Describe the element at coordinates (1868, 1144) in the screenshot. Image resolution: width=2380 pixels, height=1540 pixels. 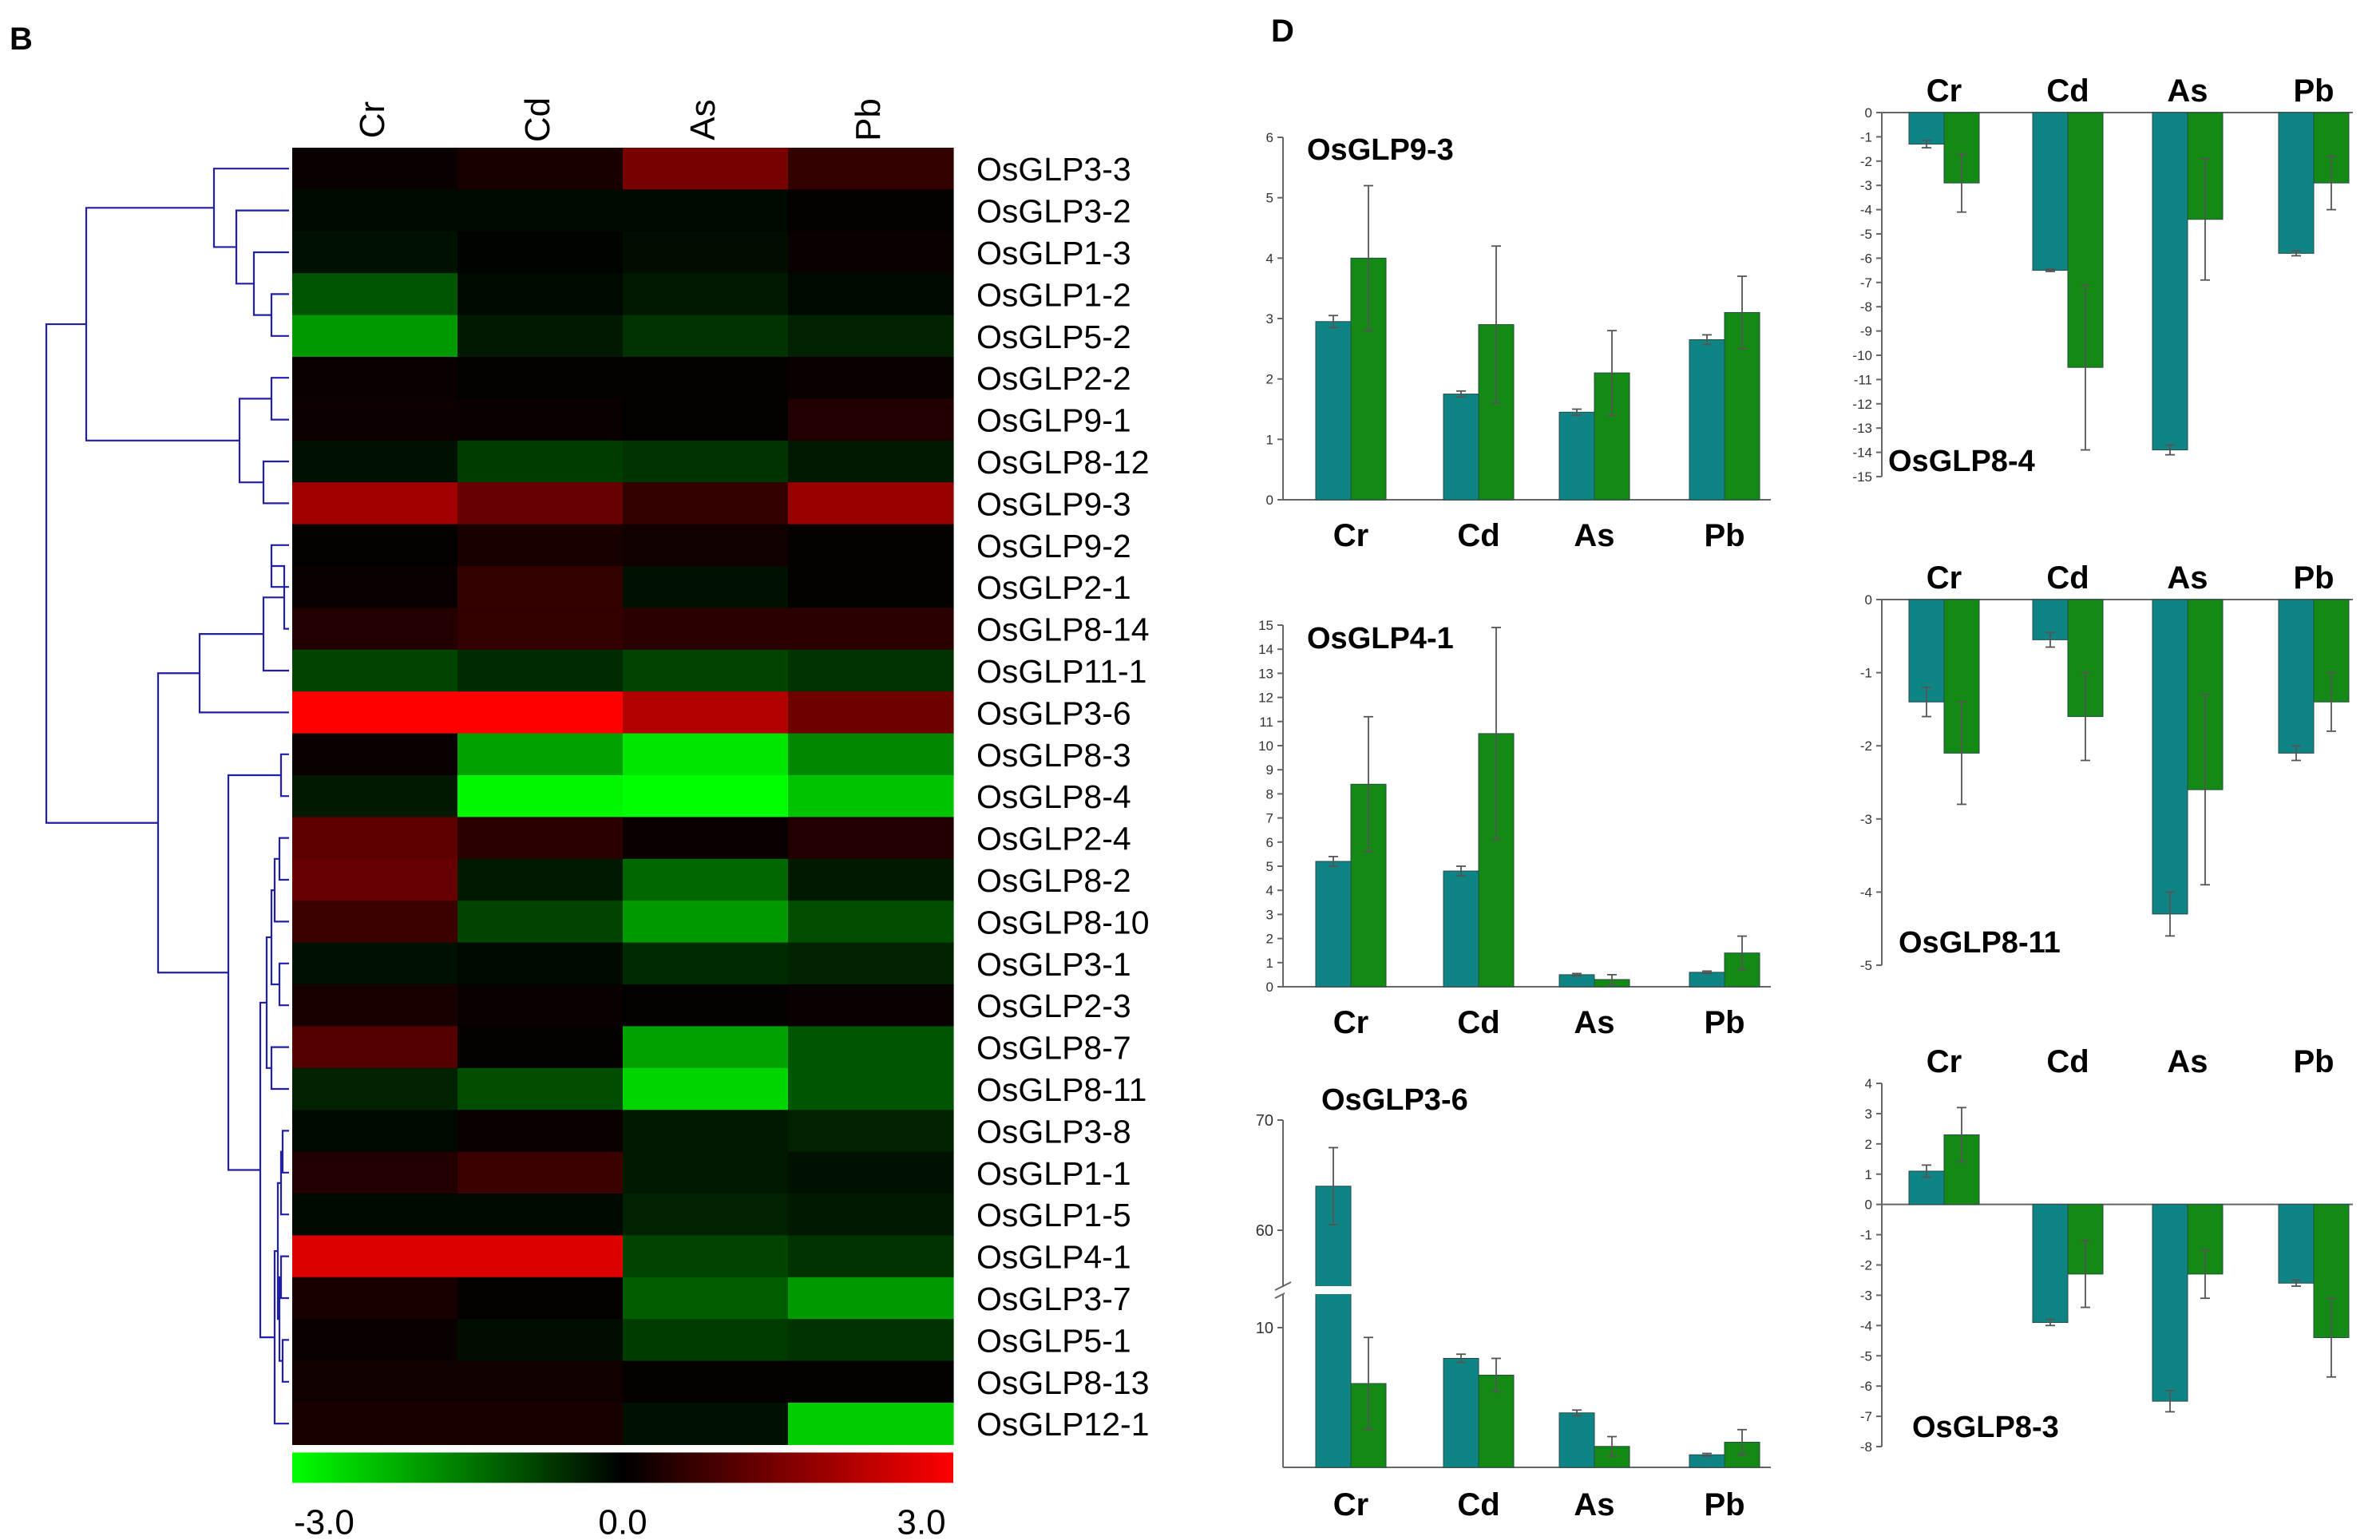
I see `y-tick-label-osglp8-3-2: 2` at that location.